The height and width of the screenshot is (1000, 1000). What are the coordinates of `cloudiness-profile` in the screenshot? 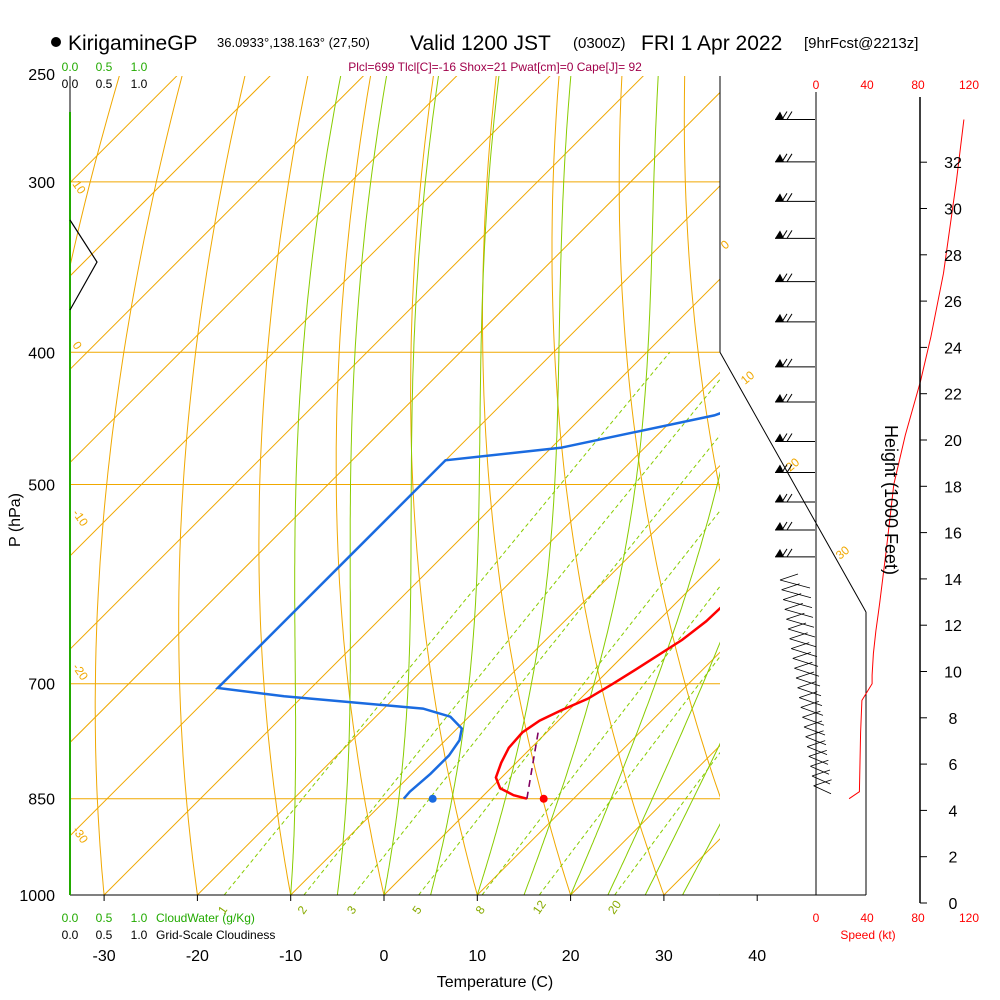 It's located at (83, 265).